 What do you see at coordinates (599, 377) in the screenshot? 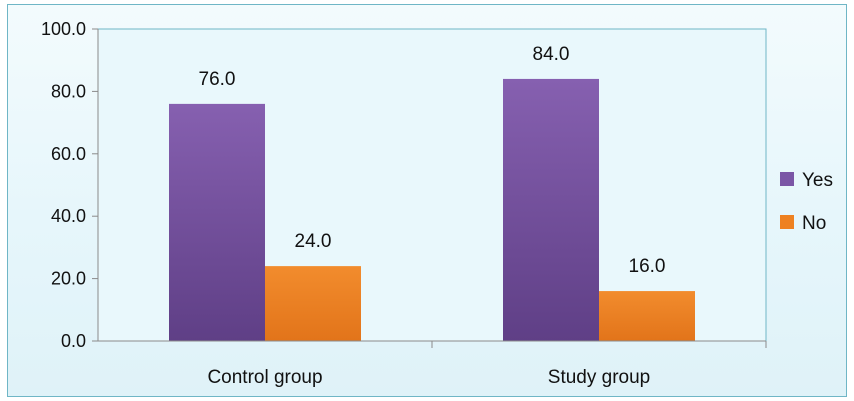
I see `x-tick-label: Study group` at bounding box center [599, 377].